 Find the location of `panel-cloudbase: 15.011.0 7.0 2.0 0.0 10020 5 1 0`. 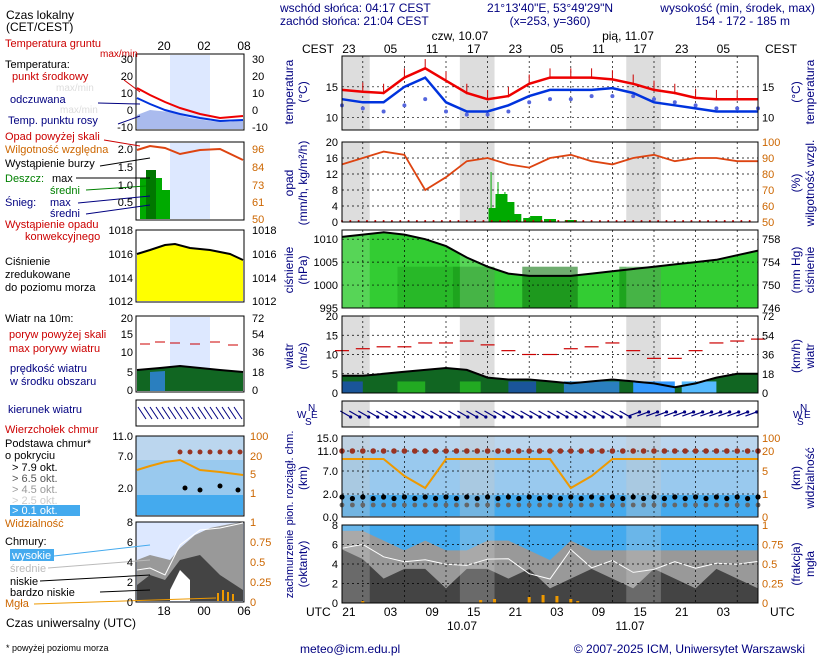

panel-cloudbase: 15.011.0 7.0 2.0 0.0 10020 5 1 0 is located at coordinates (549, 478).